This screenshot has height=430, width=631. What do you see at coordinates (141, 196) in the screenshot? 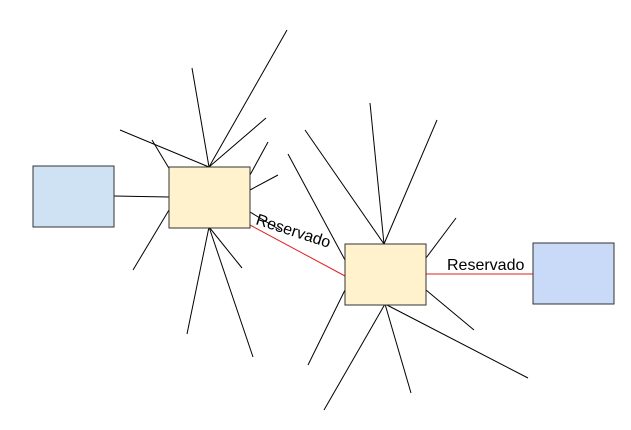
I see `link-endpoint-hub1` at bounding box center [141, 196].